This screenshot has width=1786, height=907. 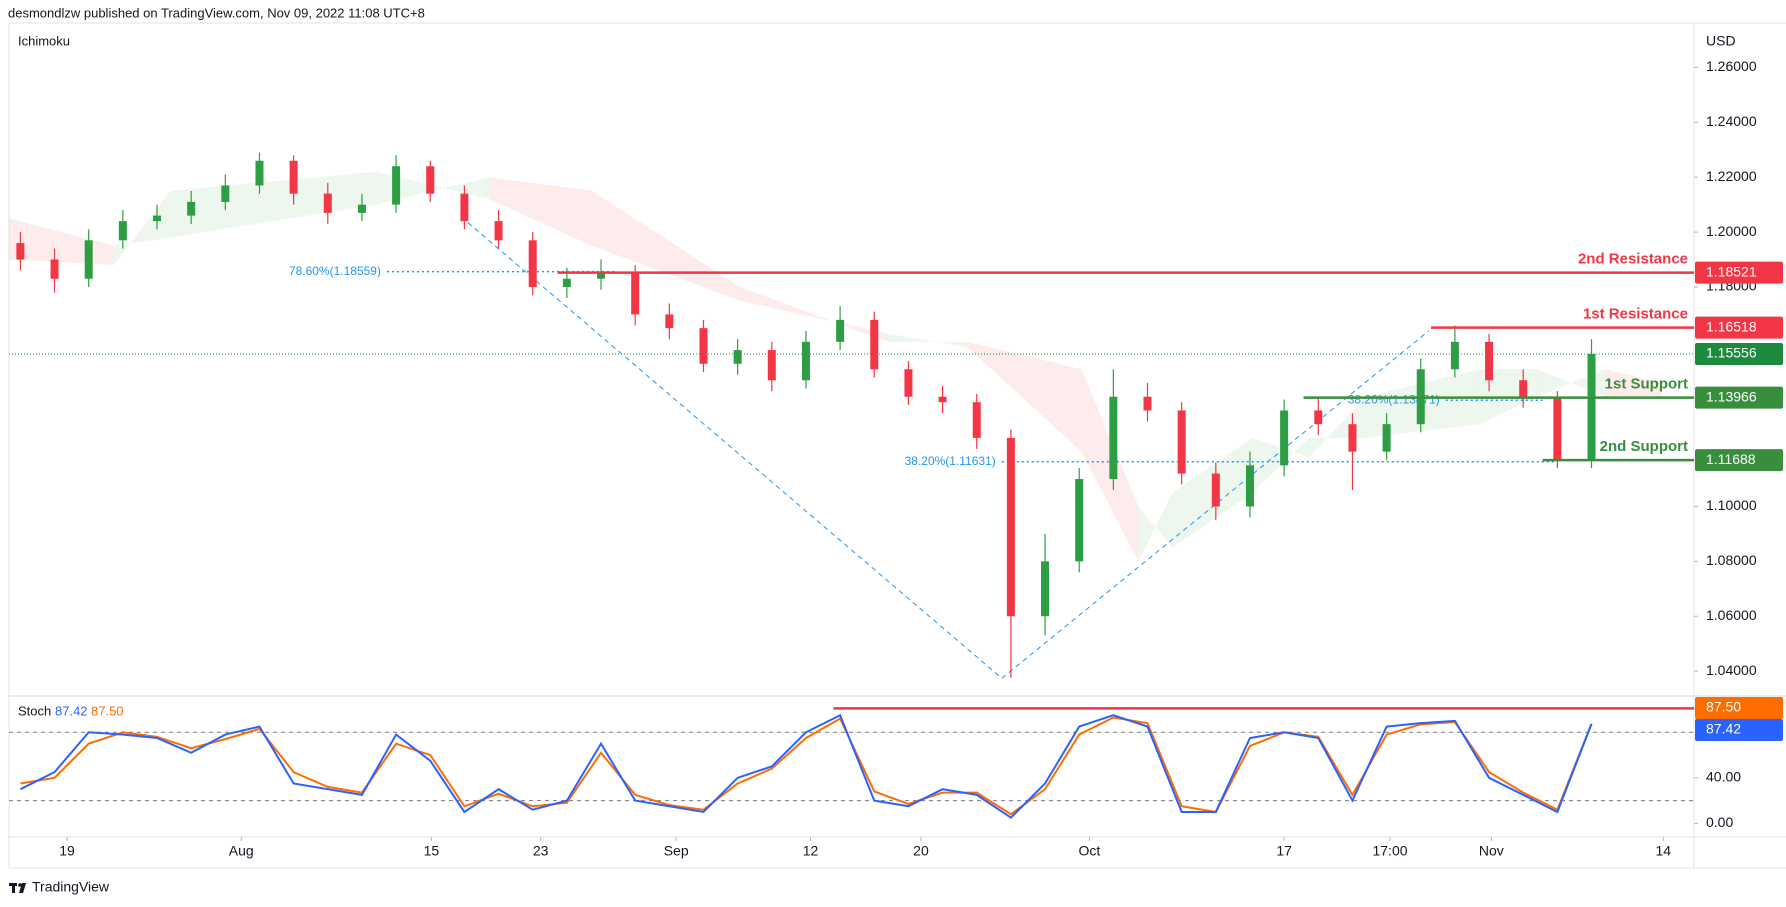 What do you see at coordinates (71, 710) in the screenshot?
I see `stoch-k-value: 87.42` at bounding box center [71, 710].